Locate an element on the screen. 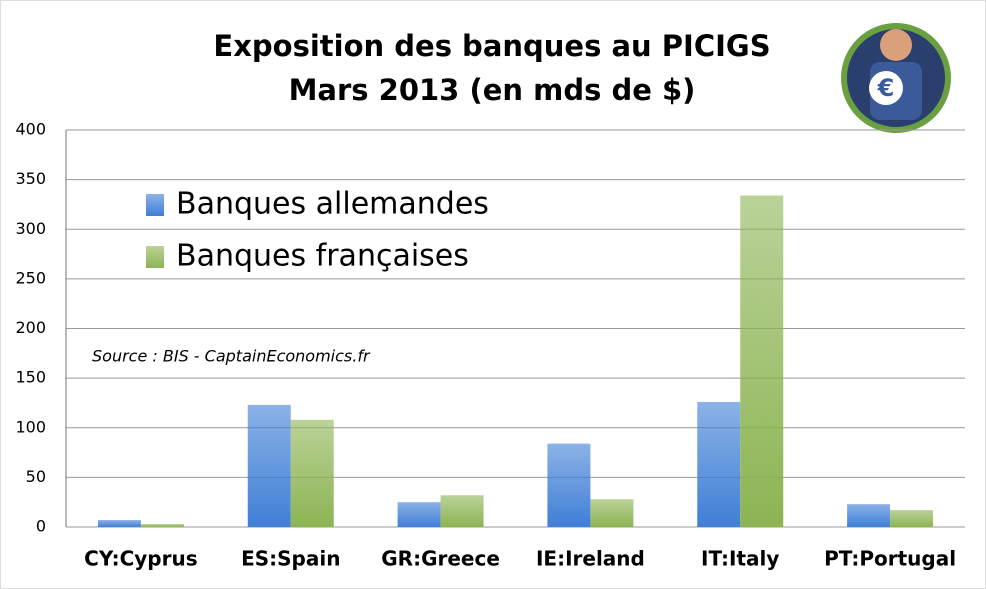  y-tick-label: 150 is located at coordinates (30, 377).